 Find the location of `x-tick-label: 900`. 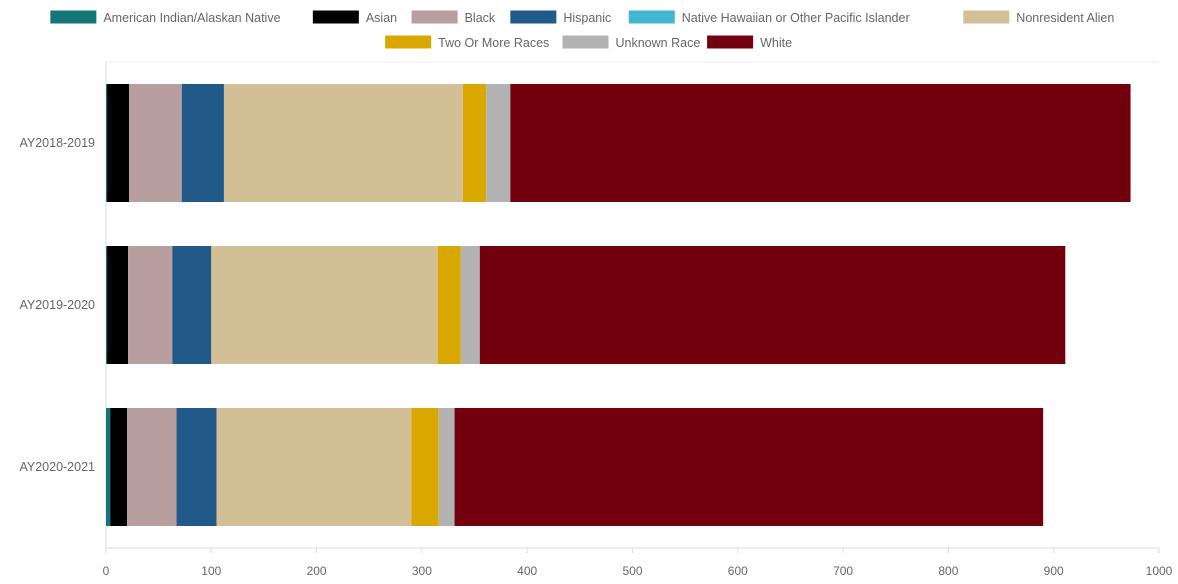

x-tick-label: 900 is located at coordinates (1054, 571).